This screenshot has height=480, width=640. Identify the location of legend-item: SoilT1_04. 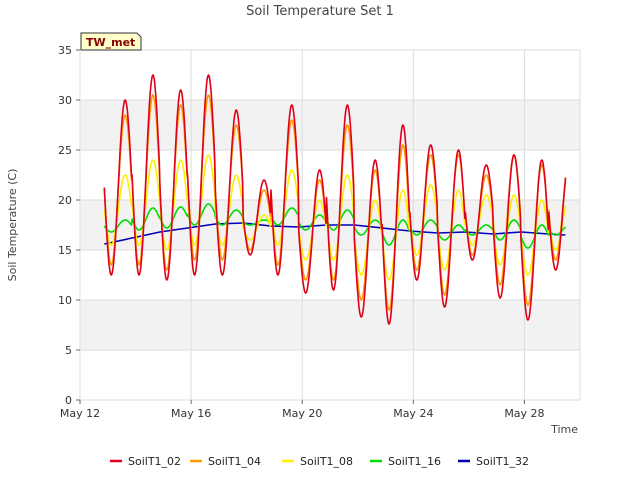
(225, 461).